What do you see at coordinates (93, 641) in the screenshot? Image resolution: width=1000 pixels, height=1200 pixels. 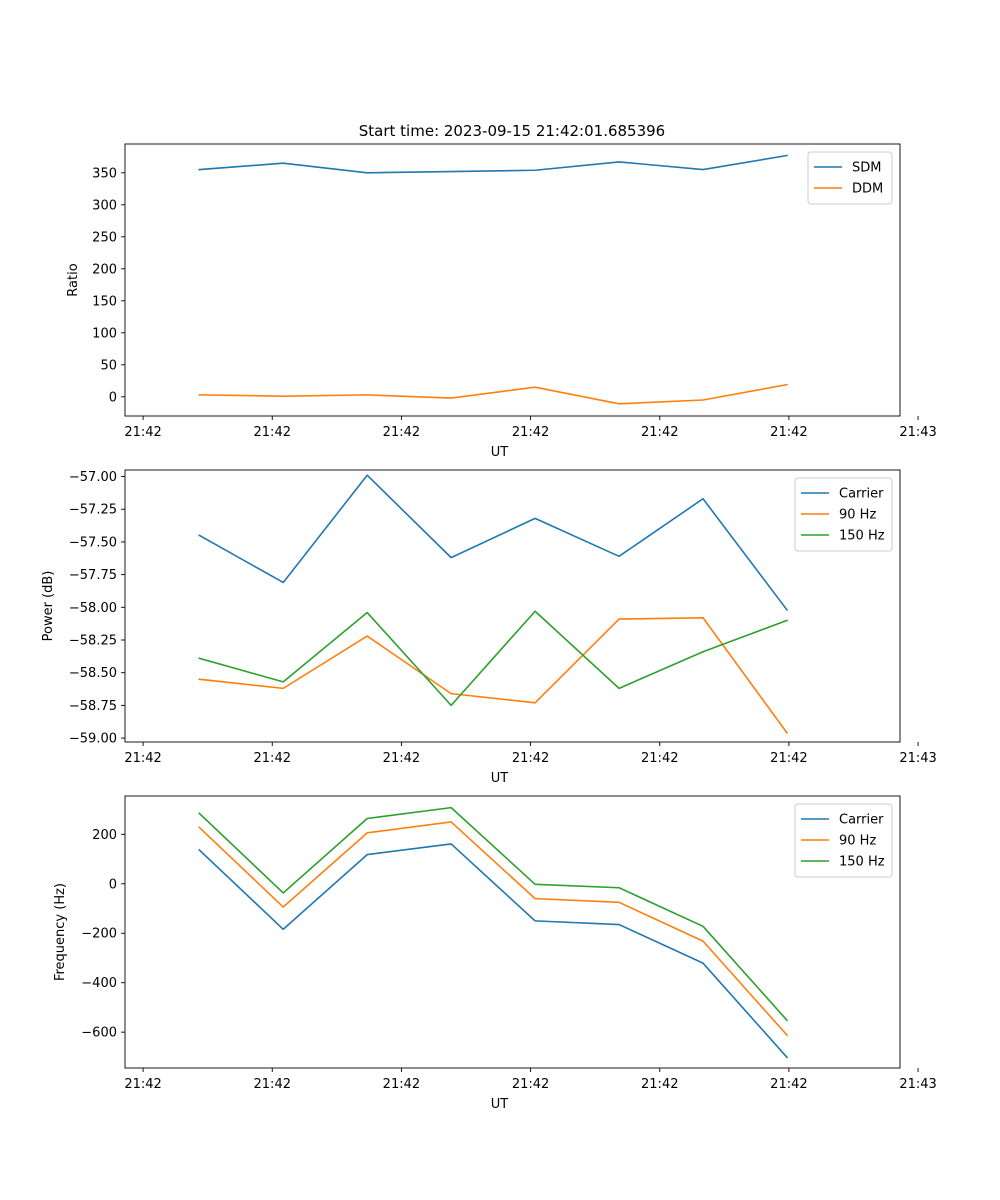 I see `y-tick-label: −58.25` at bounding box center [93, 641].